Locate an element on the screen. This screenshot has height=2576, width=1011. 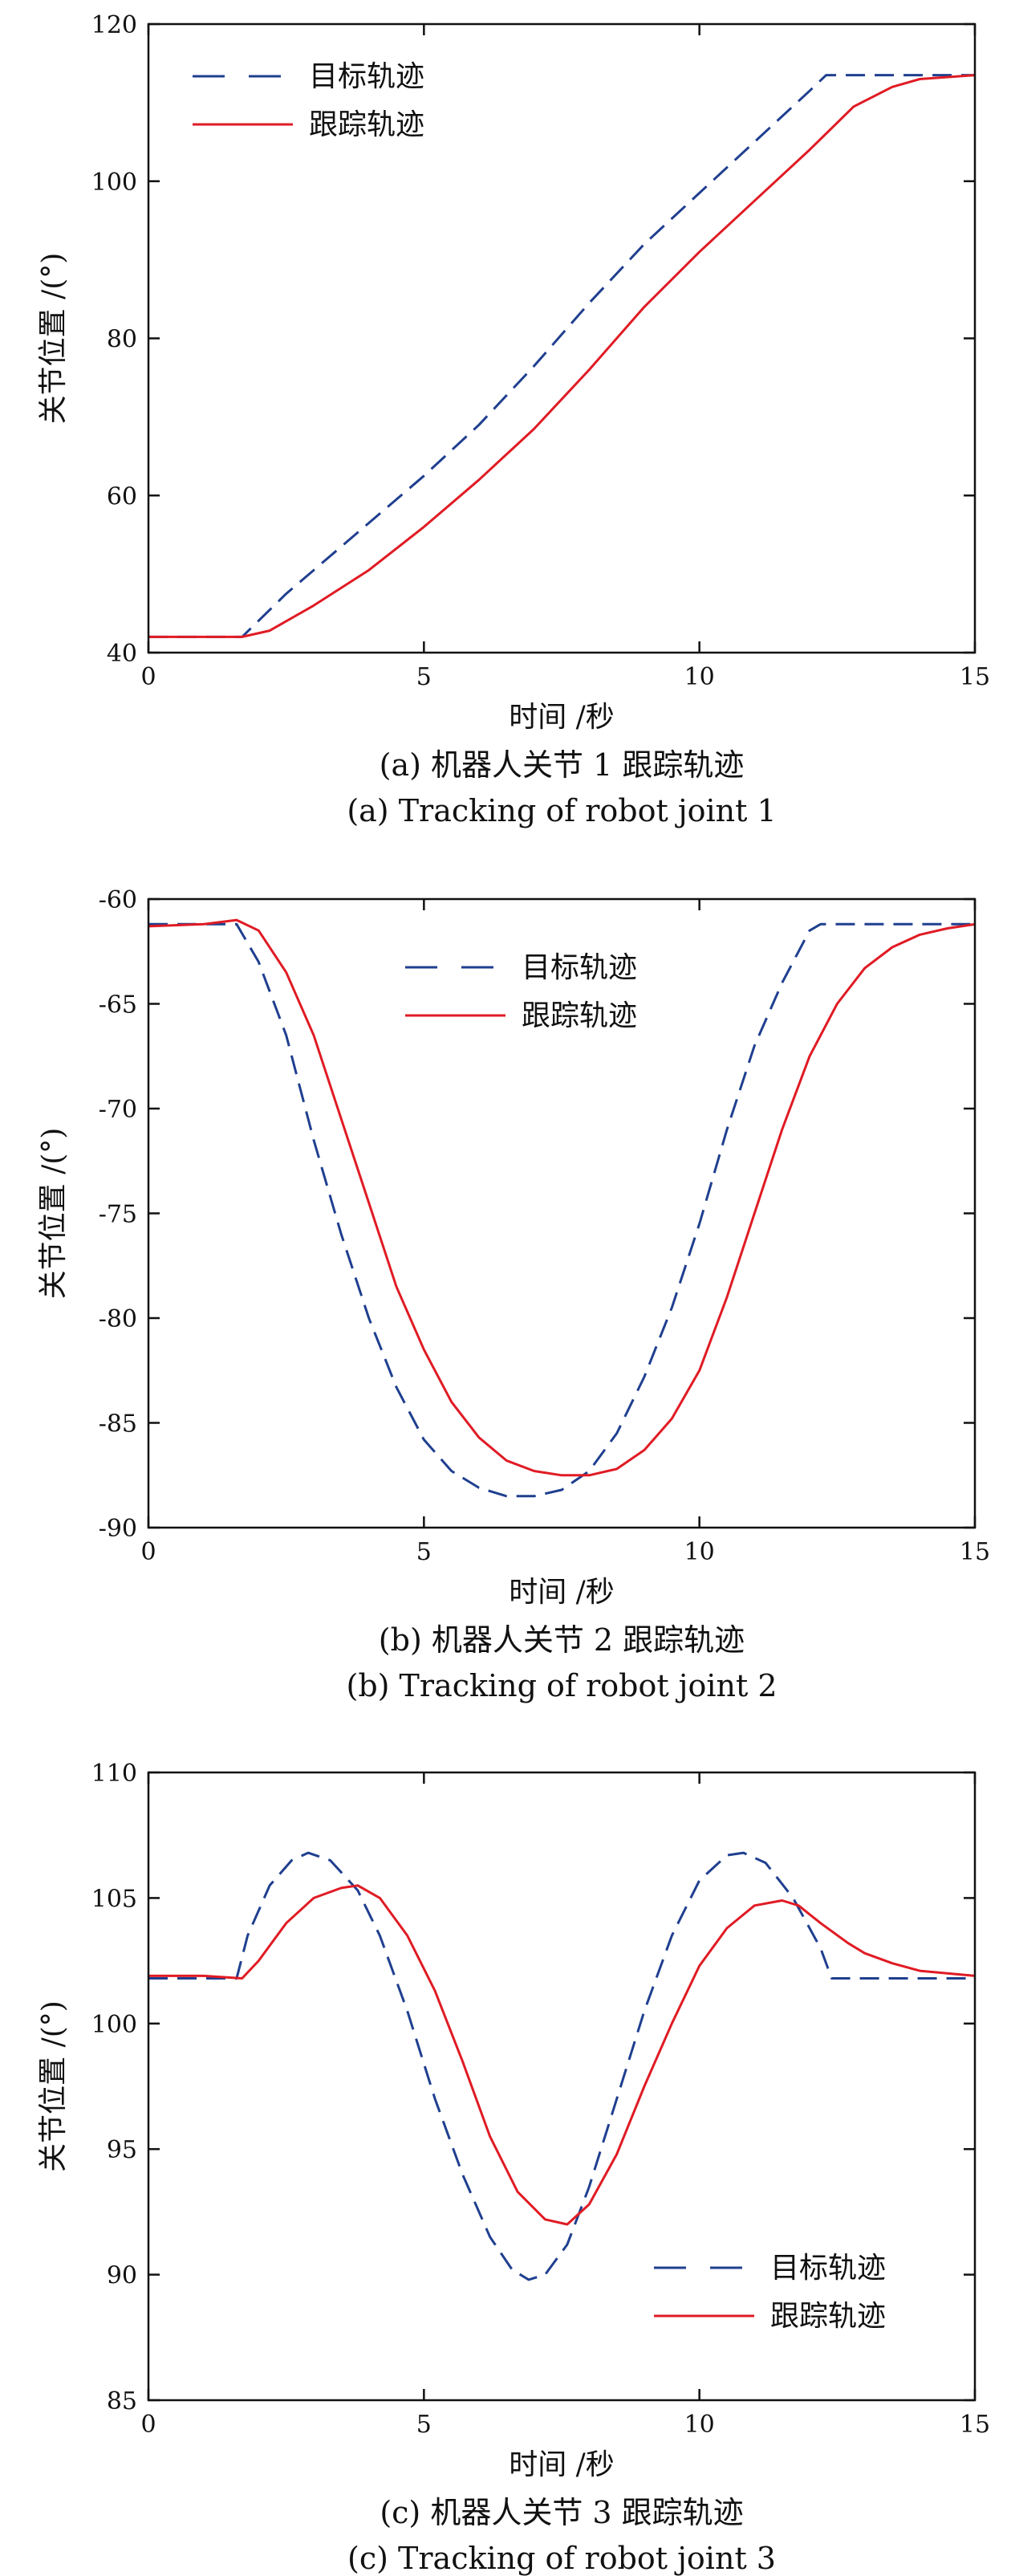
y-tick-label: 60 is located at coordinates (122, 497).